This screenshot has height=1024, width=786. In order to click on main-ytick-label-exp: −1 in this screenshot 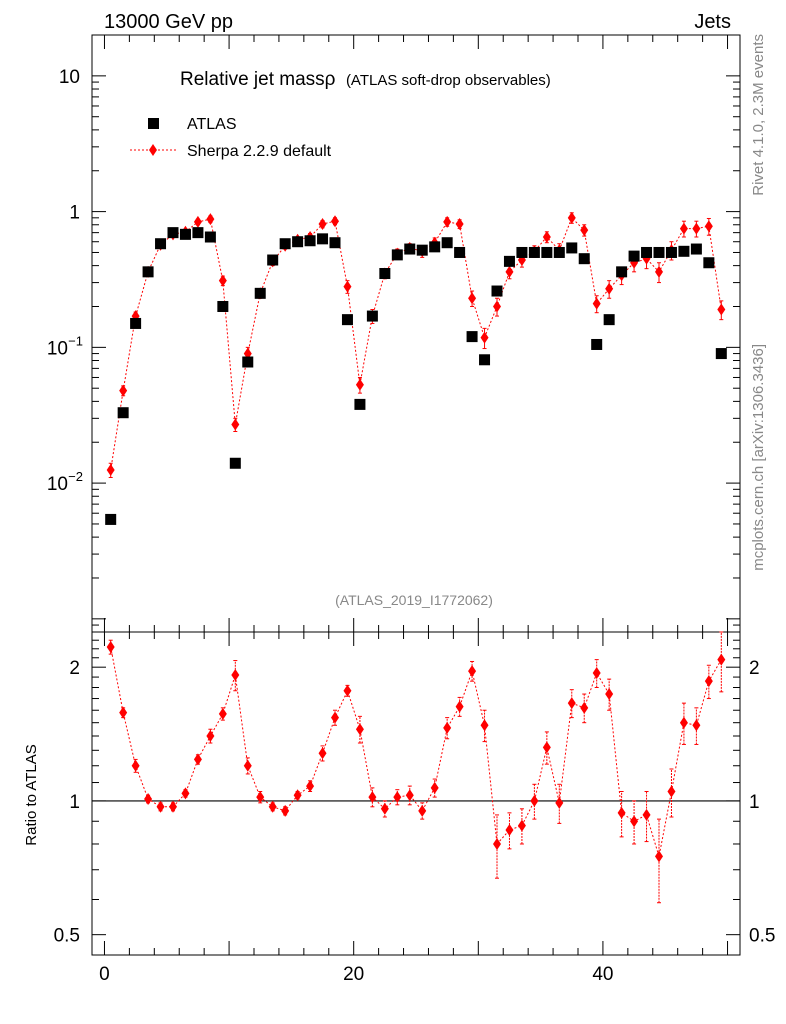, I will do `click(75, 340)`.